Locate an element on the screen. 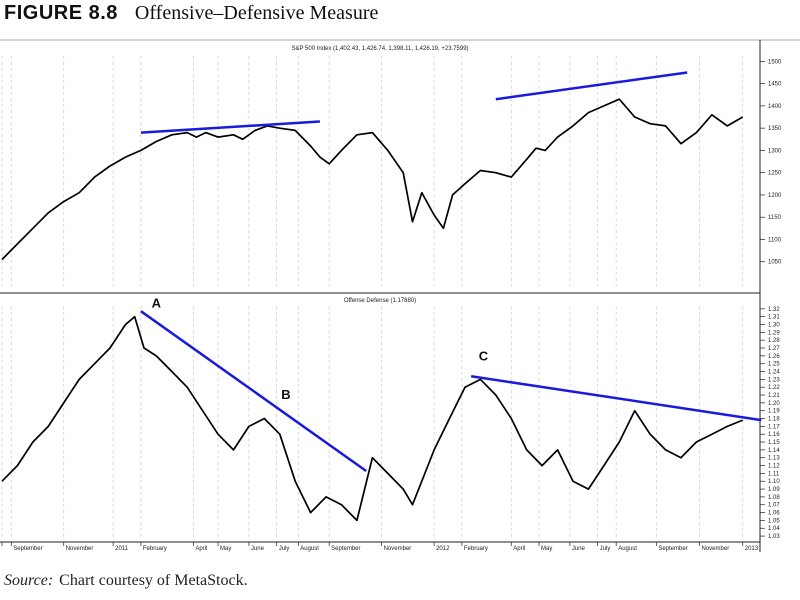 This screenshot has width=800, height=600. y-tick-label: 1250 is located at coordinates (775, 174).